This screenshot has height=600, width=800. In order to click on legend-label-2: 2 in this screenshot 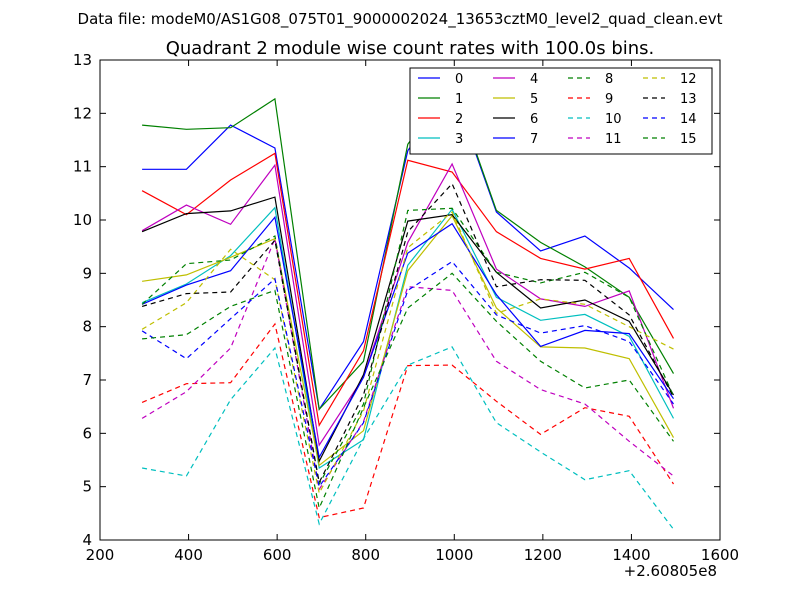, I will do `click(459, 119)`.